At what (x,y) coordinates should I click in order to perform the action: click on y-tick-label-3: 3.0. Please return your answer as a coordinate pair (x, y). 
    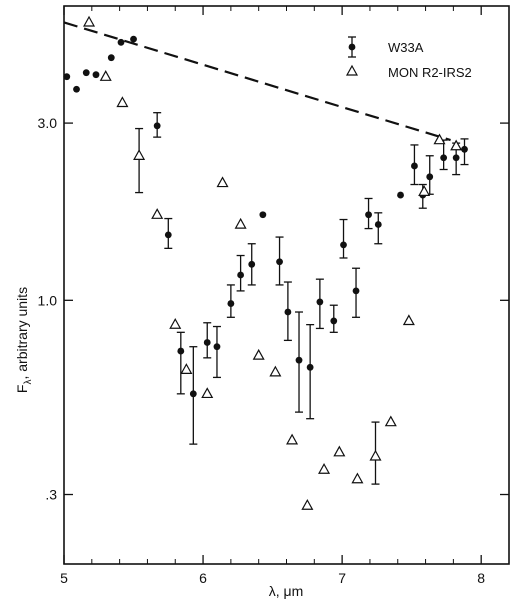
    Looking at the image, I should click on (48, 123).